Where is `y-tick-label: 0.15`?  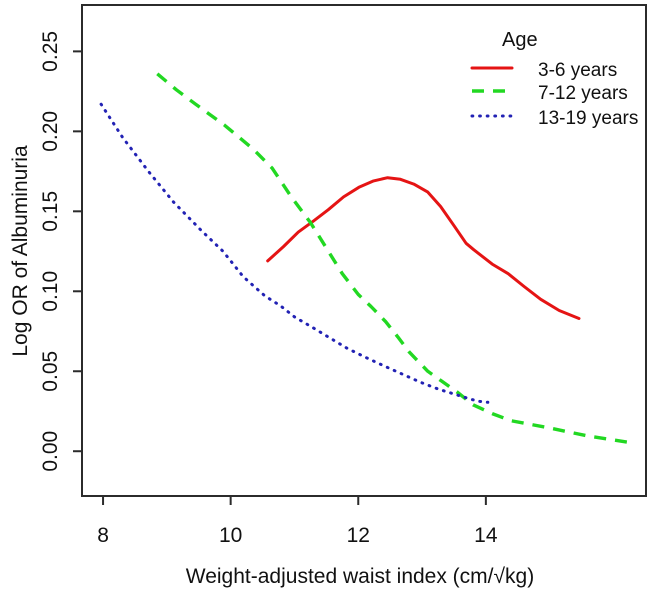 y-tick-label: 0.15 is located at coordinates (50, 211).